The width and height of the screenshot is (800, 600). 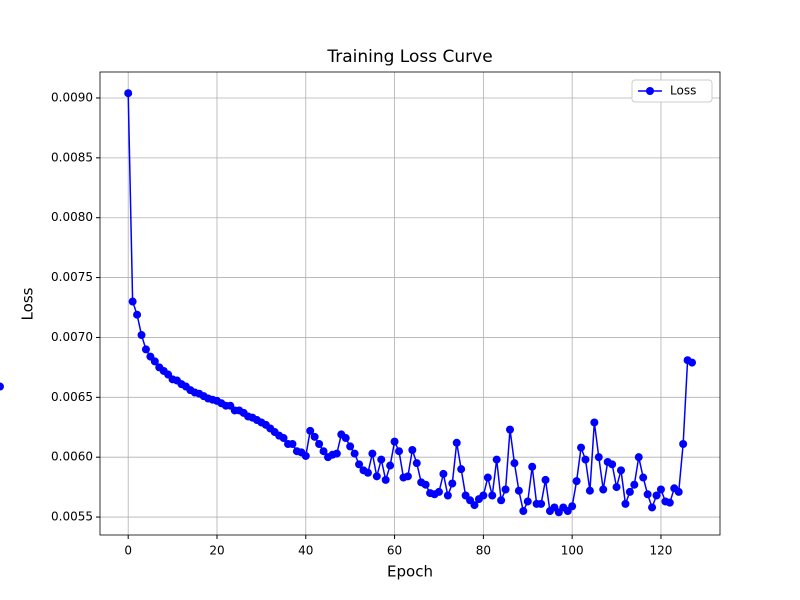 I want to click on x-tick-label: 20, so click(x=216, y=551).